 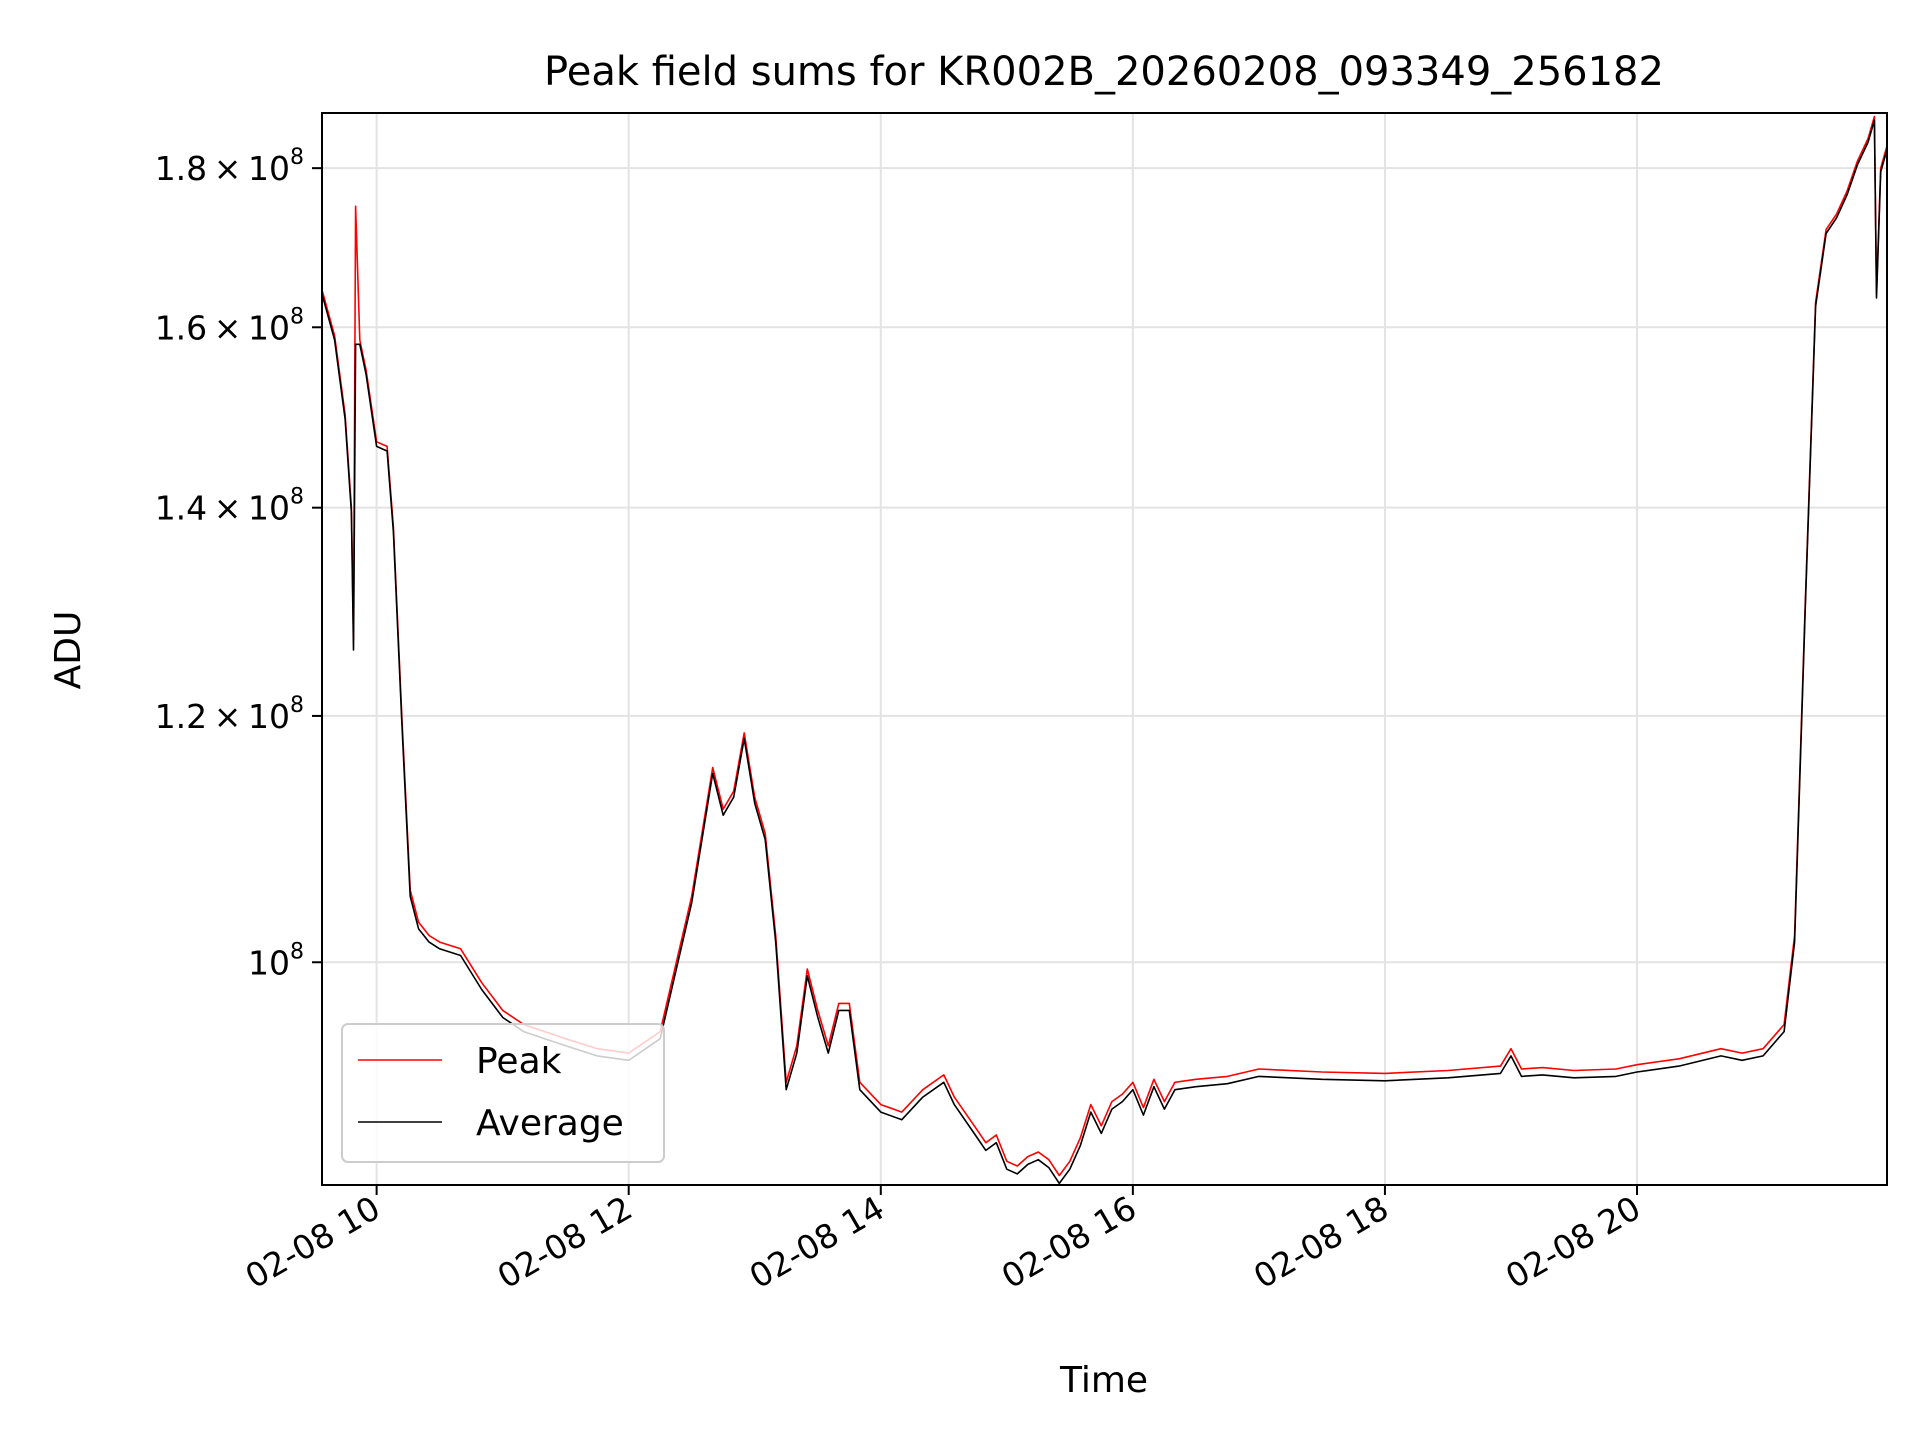 What do you see at coordinates (229, 166) in the screenshot?
I see `y-tick-label-4: 1.8 × 108` at bounding box center [229, 166].